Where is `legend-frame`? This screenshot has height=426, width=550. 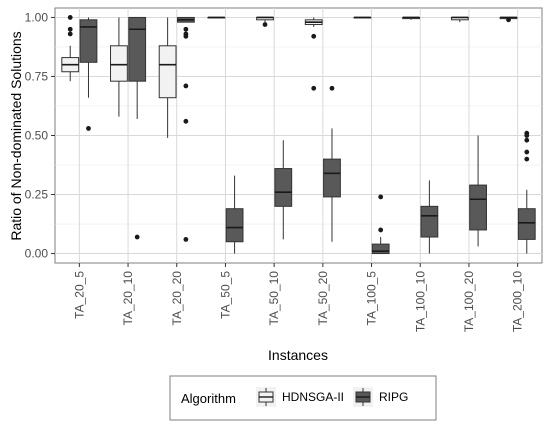
legend-frame is located at coordinates (303, 398).